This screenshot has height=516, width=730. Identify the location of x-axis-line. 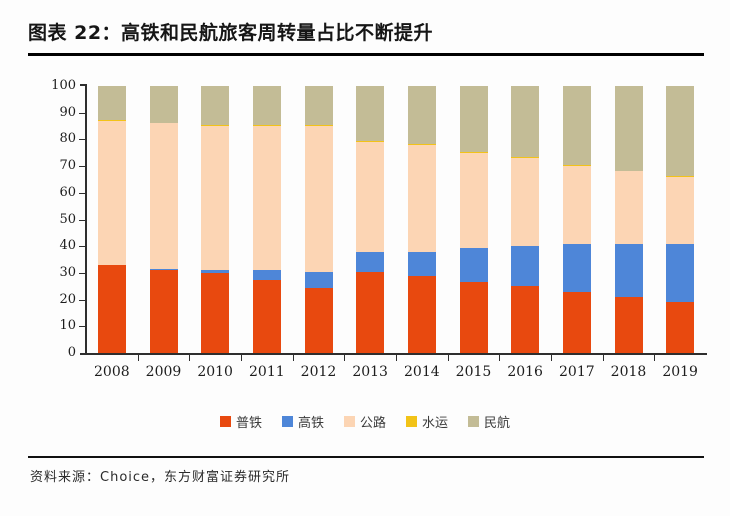
(396, 354).